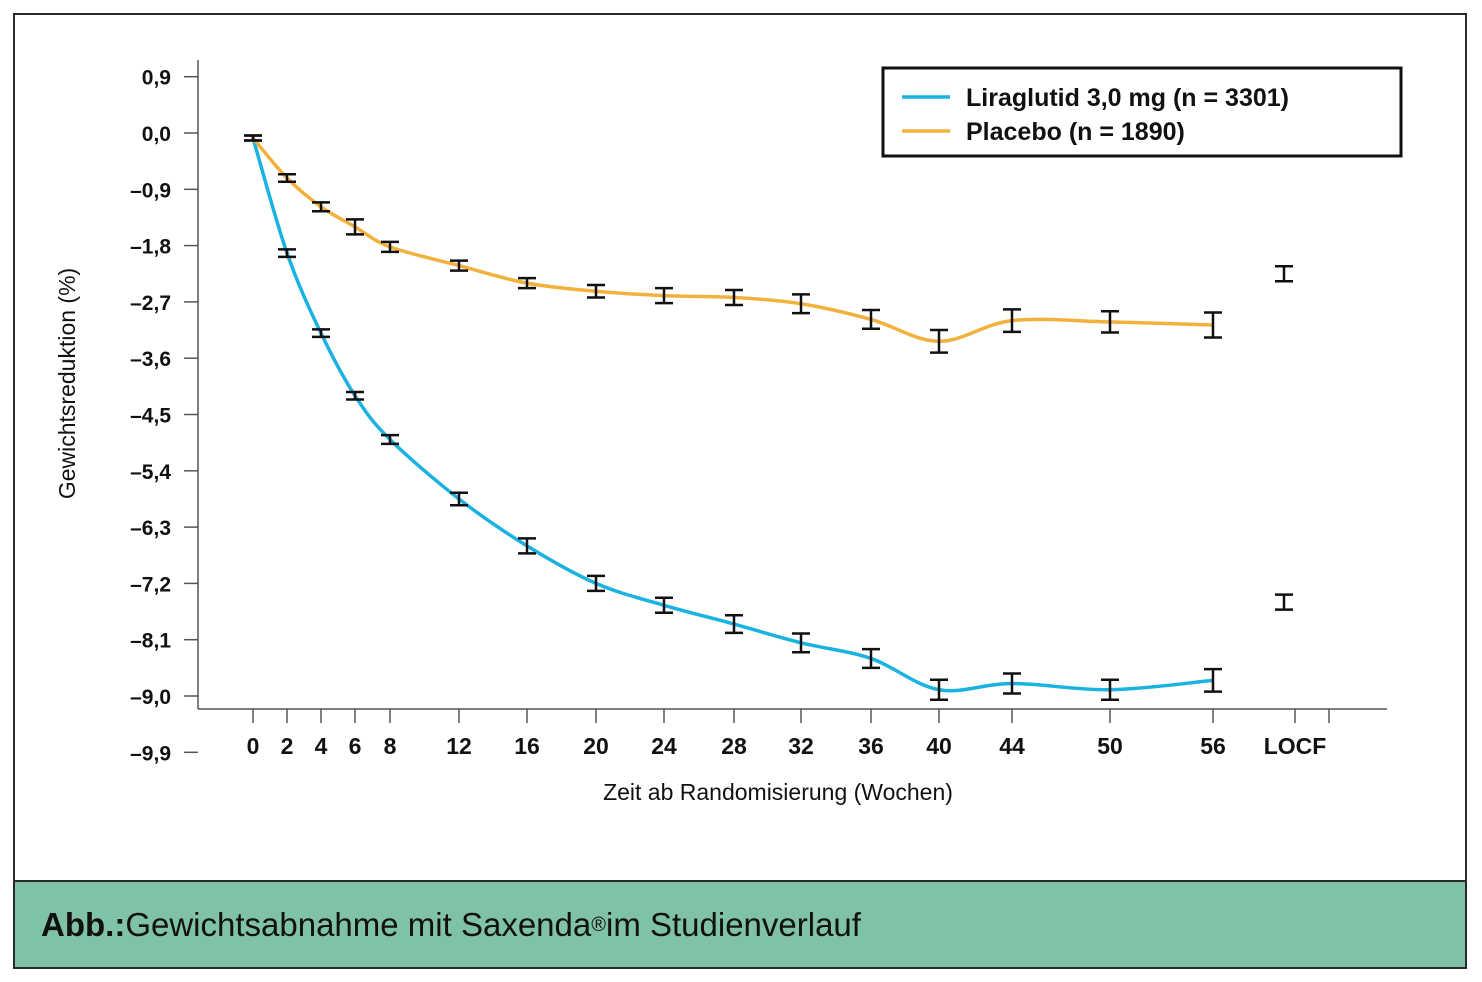 Image resolution: width=1482 pixels, height=982 pixels. Describe the element at coordinates (83, 924) in the screenshot. I see `caption-prefix: Abb.:` at that location.